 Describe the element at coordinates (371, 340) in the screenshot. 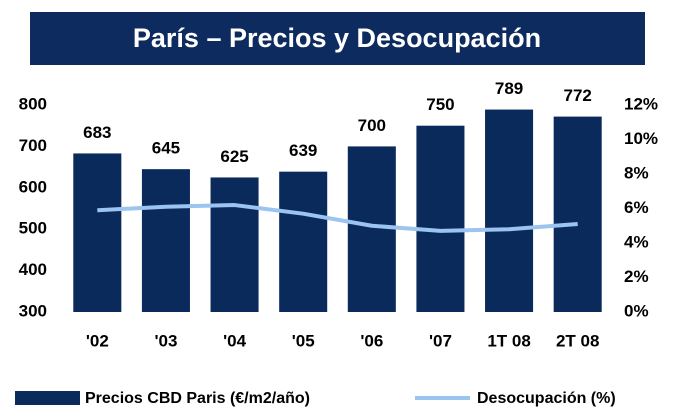

I see `x-tick-label: '06` at that location.